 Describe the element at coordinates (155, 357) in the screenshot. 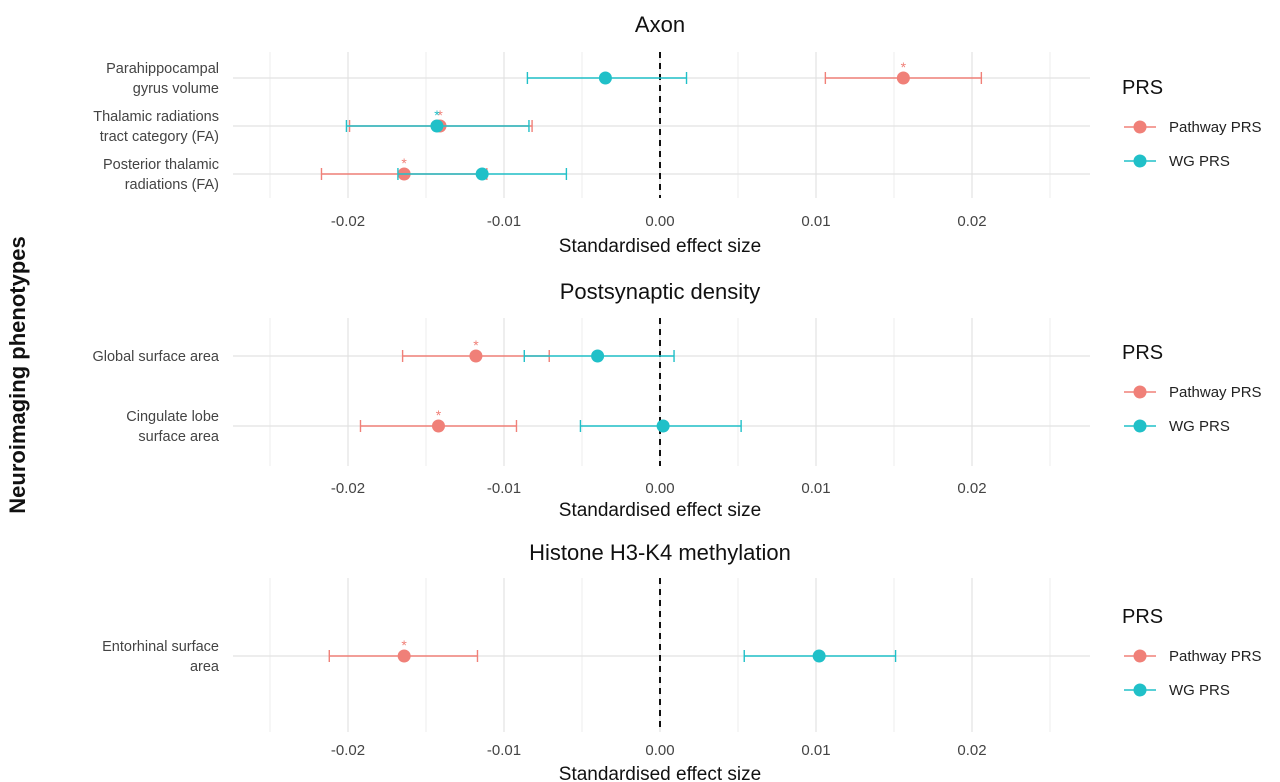

I see `category-label: Global surface area` at that location.